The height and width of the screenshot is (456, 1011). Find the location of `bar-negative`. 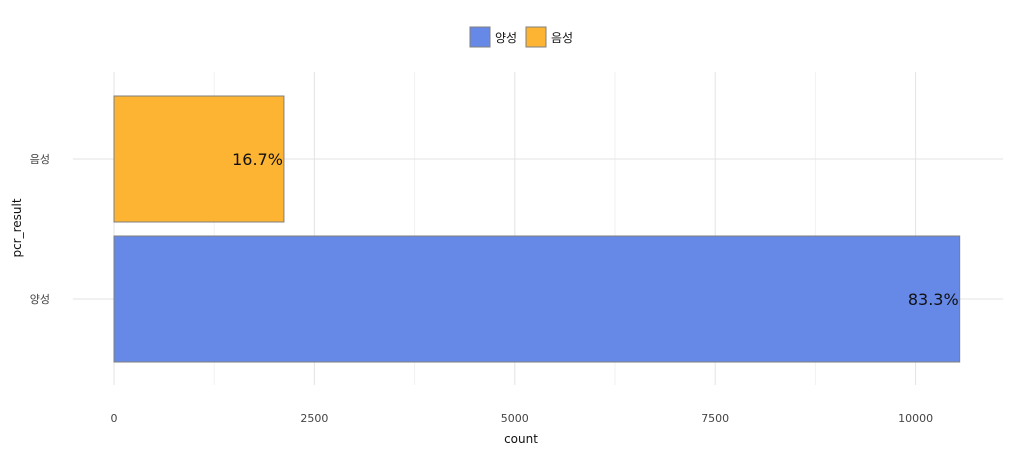

bar-negative is located at coordinates (199, 159).